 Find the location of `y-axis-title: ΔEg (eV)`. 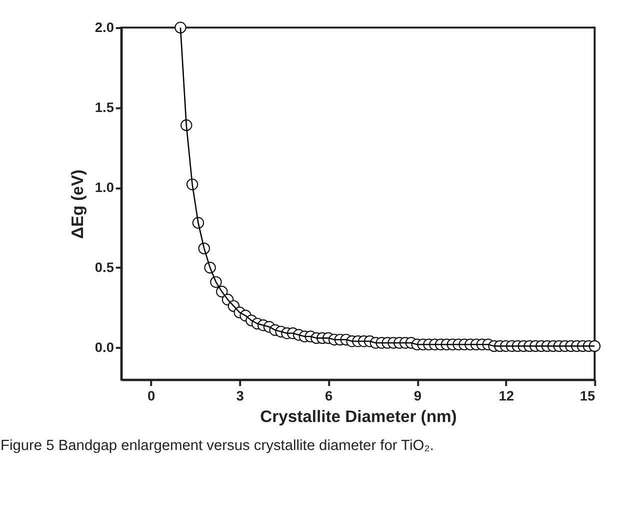

y-axis-title: ΔEg (eV) is located at coordinates (78, 204).